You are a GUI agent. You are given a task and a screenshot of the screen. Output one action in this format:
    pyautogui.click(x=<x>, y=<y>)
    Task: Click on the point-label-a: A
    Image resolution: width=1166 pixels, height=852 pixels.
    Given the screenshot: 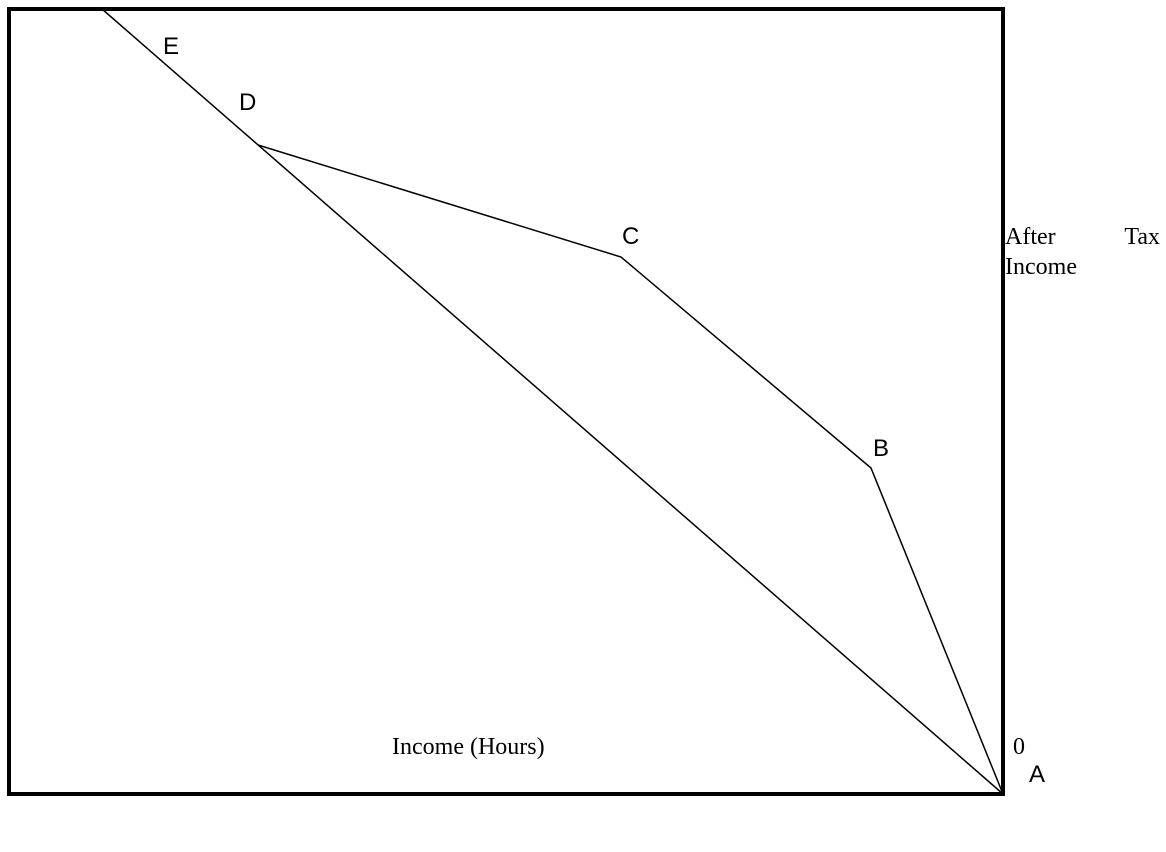 What is the action you would take?
    pyautogui.click(x=1037, y=774)
    